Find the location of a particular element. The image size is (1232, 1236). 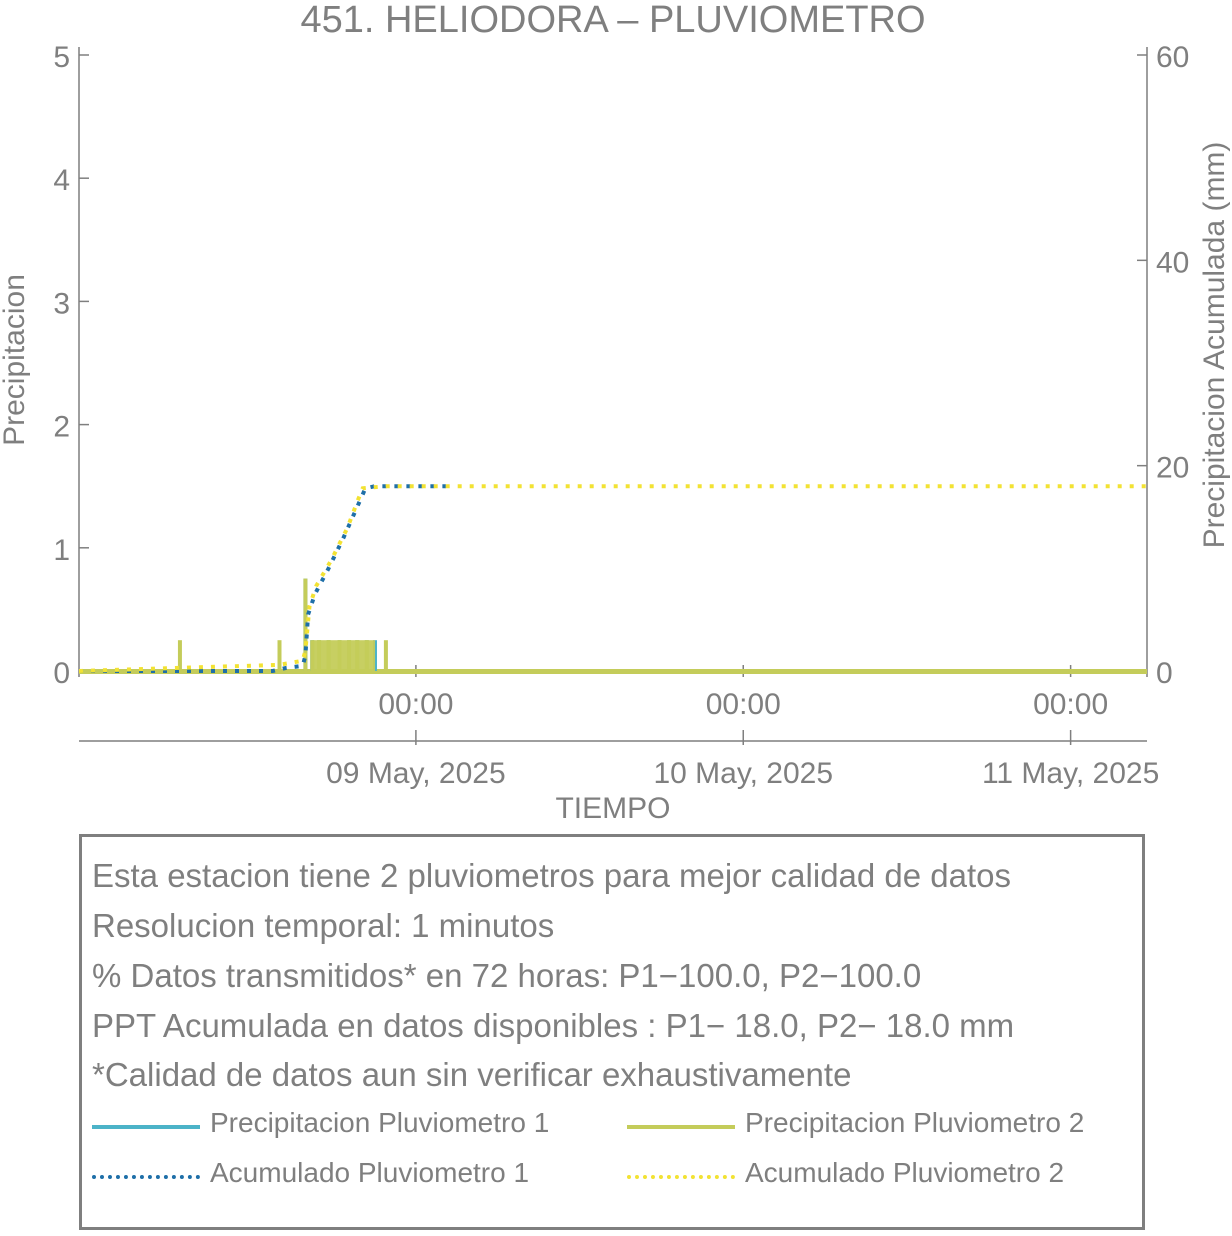

y-right-tick-label: 40 is located at coordinates (1172, 262).